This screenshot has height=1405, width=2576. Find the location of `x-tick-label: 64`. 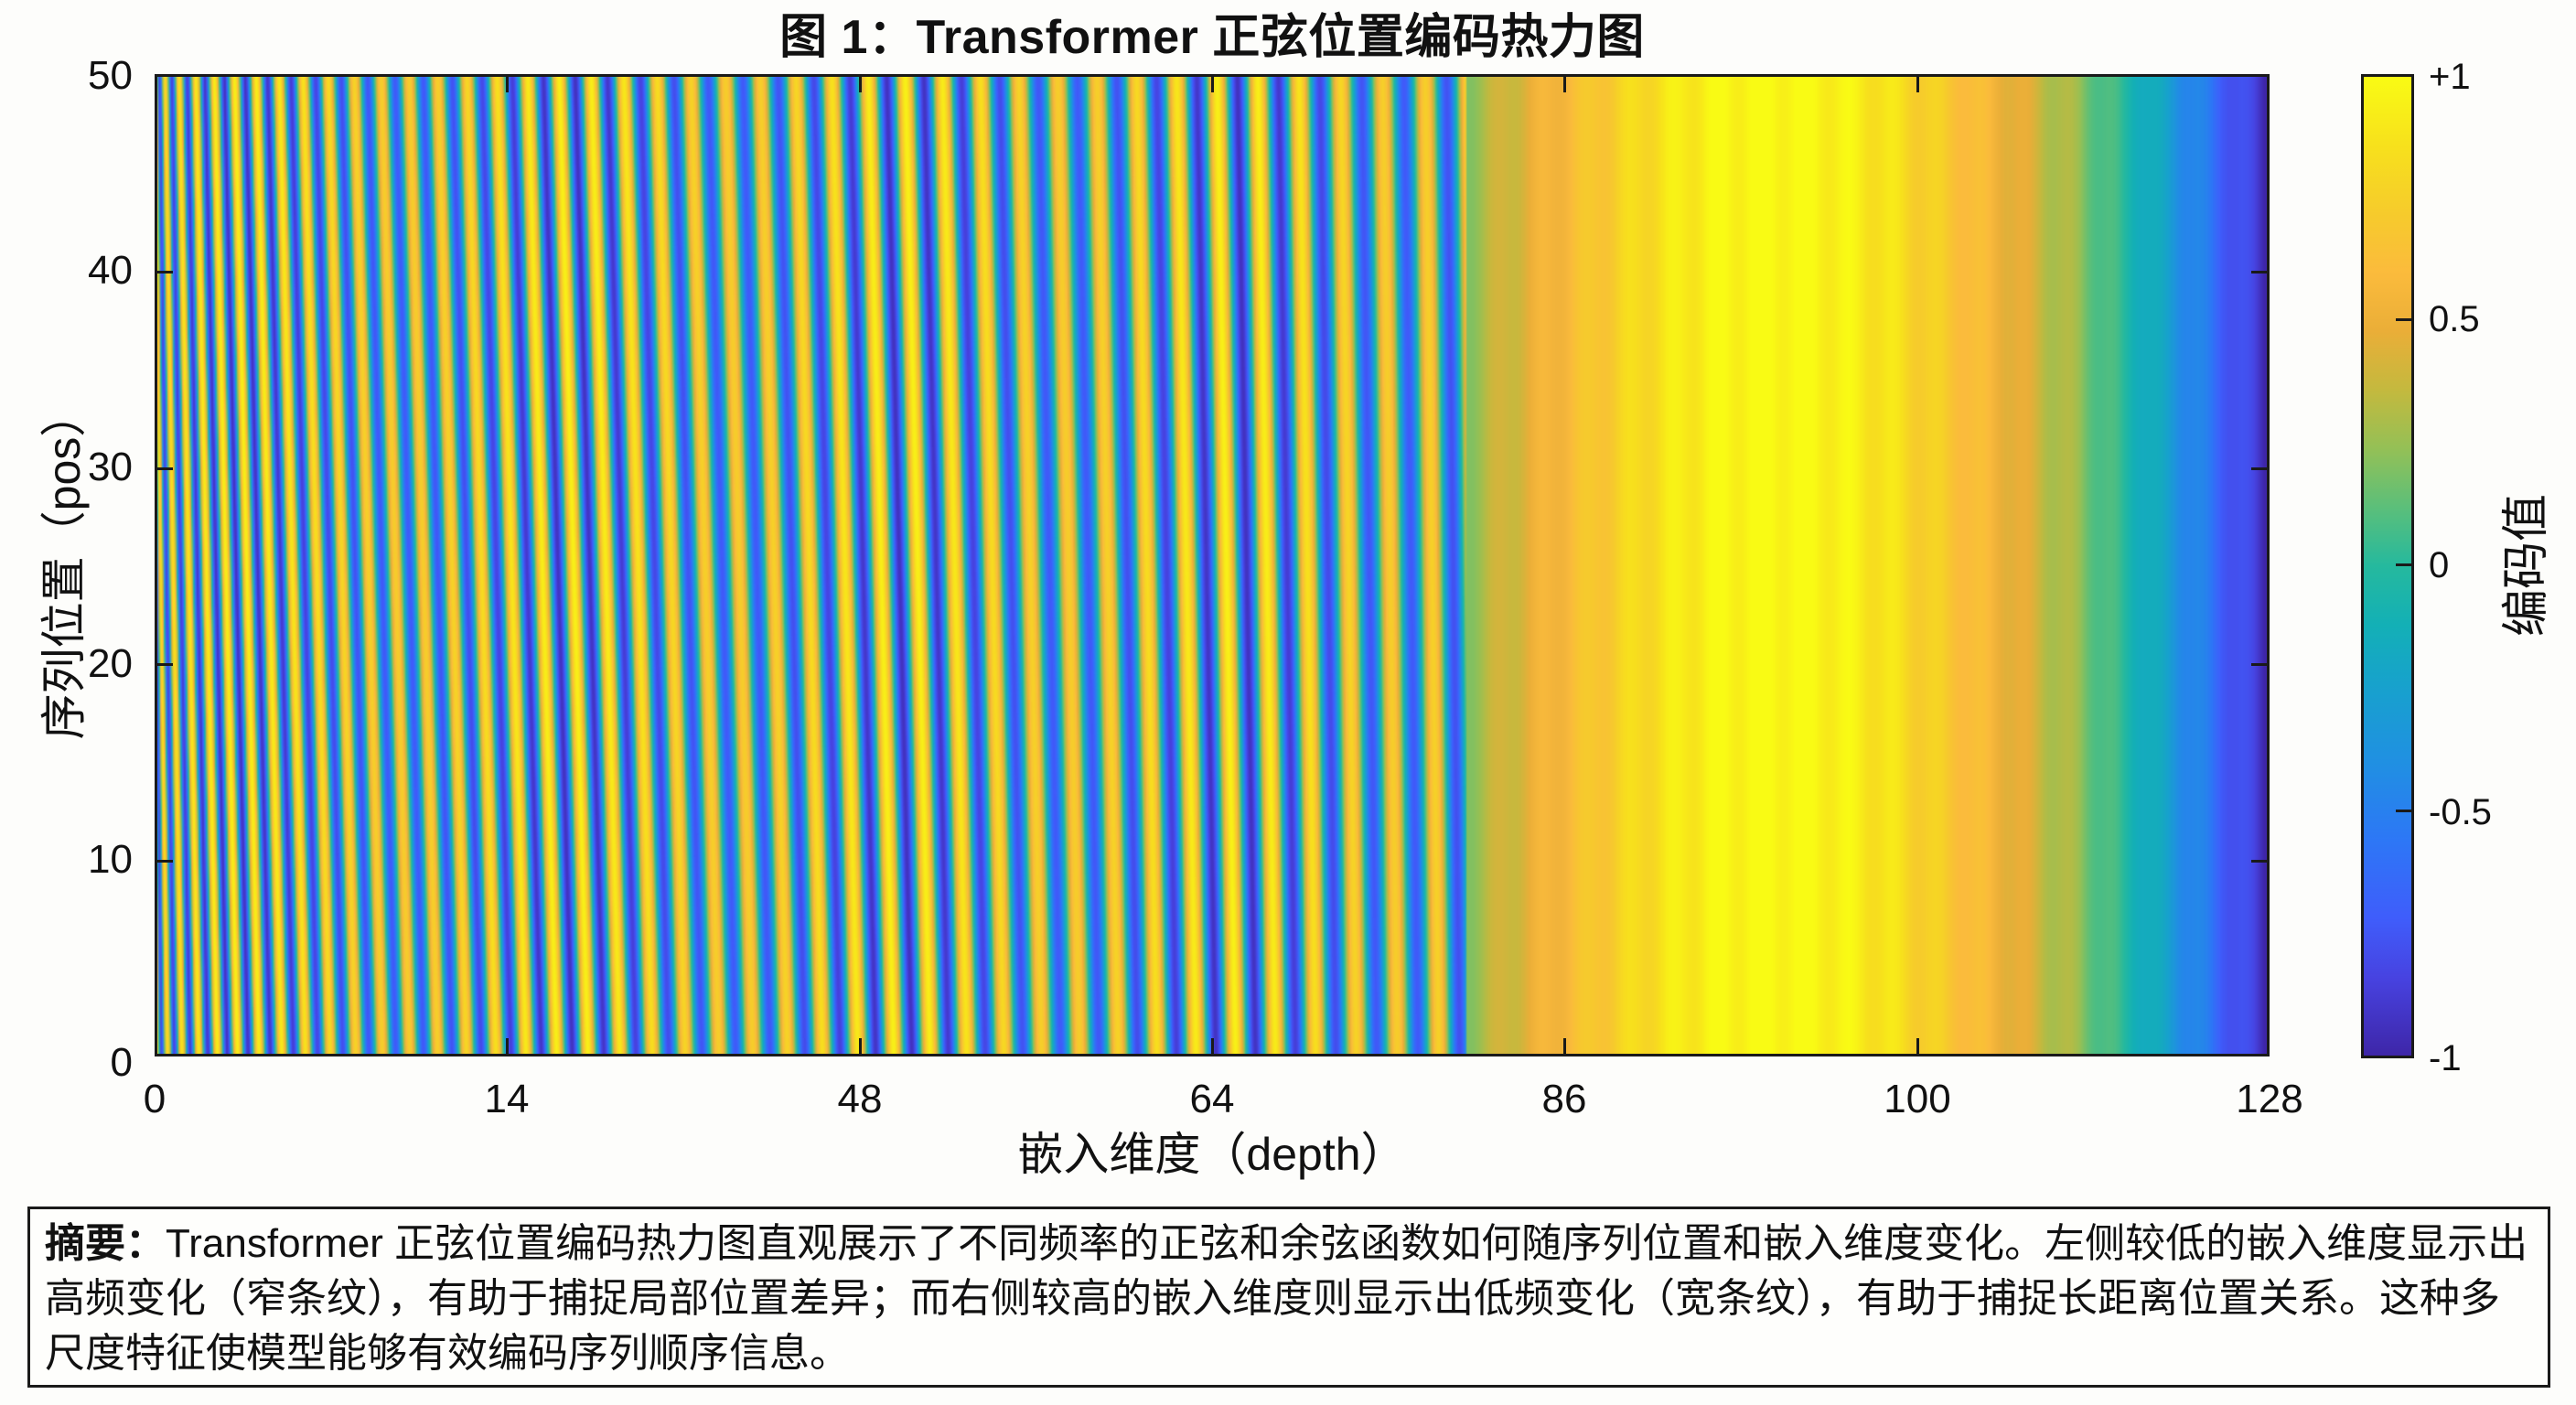

x-tick-label: 64 is located at coordinates (1212, 1099).